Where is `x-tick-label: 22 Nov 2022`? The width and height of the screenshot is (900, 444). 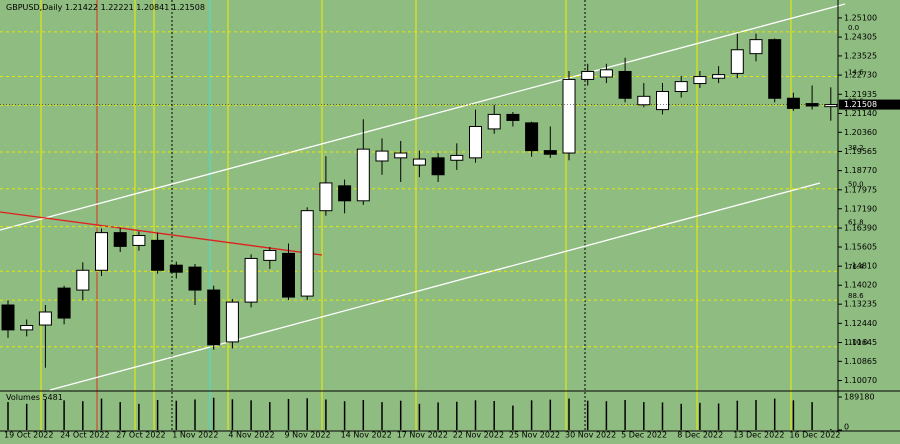 x-tick-label: 22 Nov 2022 is located at coordinates (478, 435).